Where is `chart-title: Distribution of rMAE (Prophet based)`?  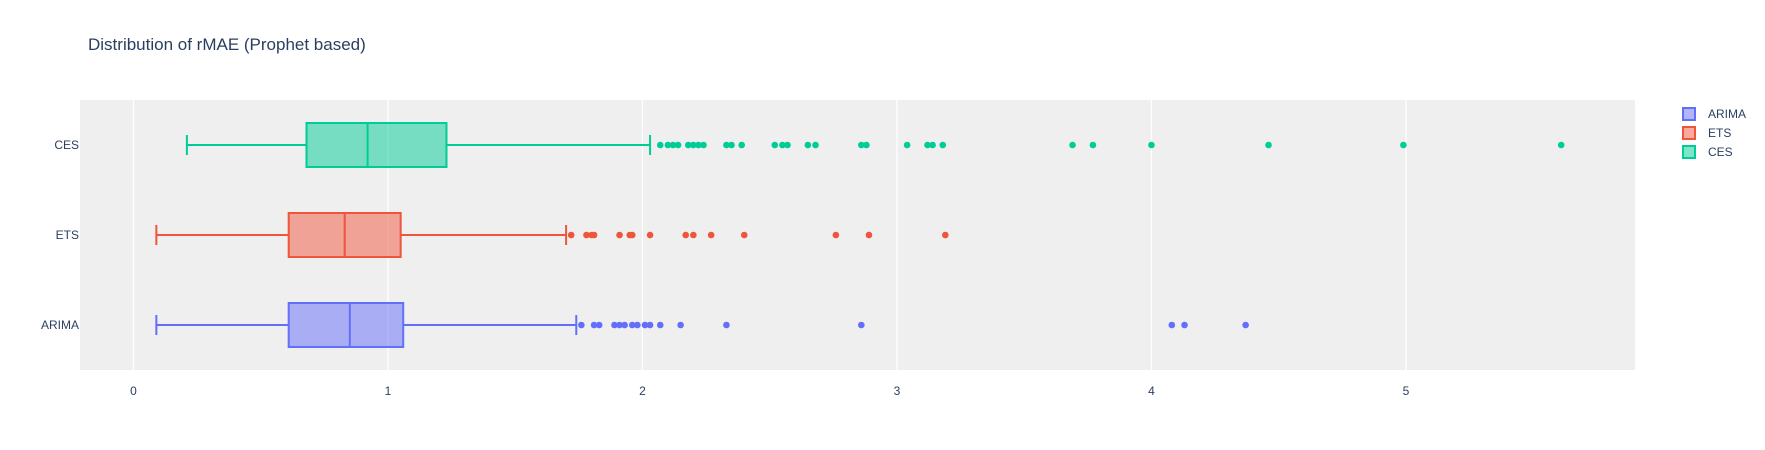 chart-title: Distribution of rMAE (Prophet based) is located at coordinates (227, 44).